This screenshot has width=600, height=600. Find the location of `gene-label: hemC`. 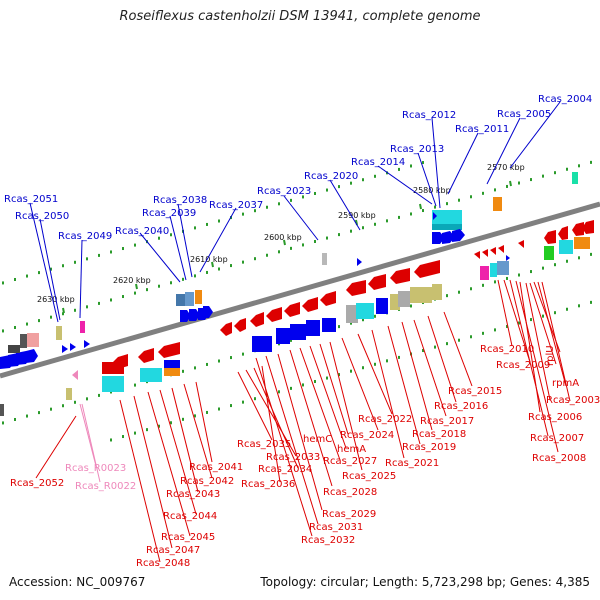

gene-label: hemC is located at coordinates (317, 439).